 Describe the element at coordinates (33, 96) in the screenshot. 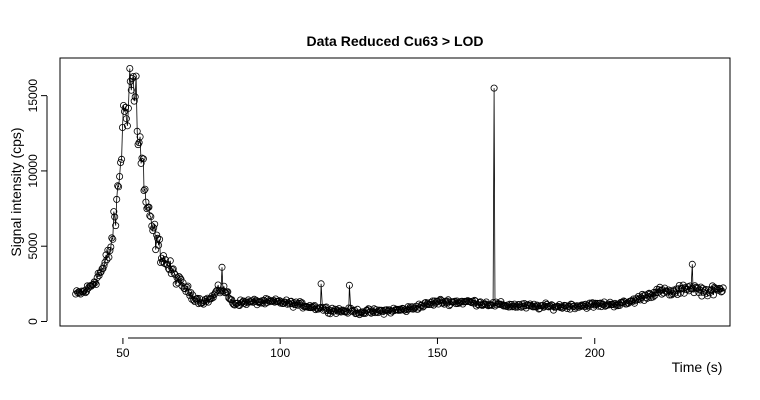

I see `y-tick-label-15000: 15000` at that location.